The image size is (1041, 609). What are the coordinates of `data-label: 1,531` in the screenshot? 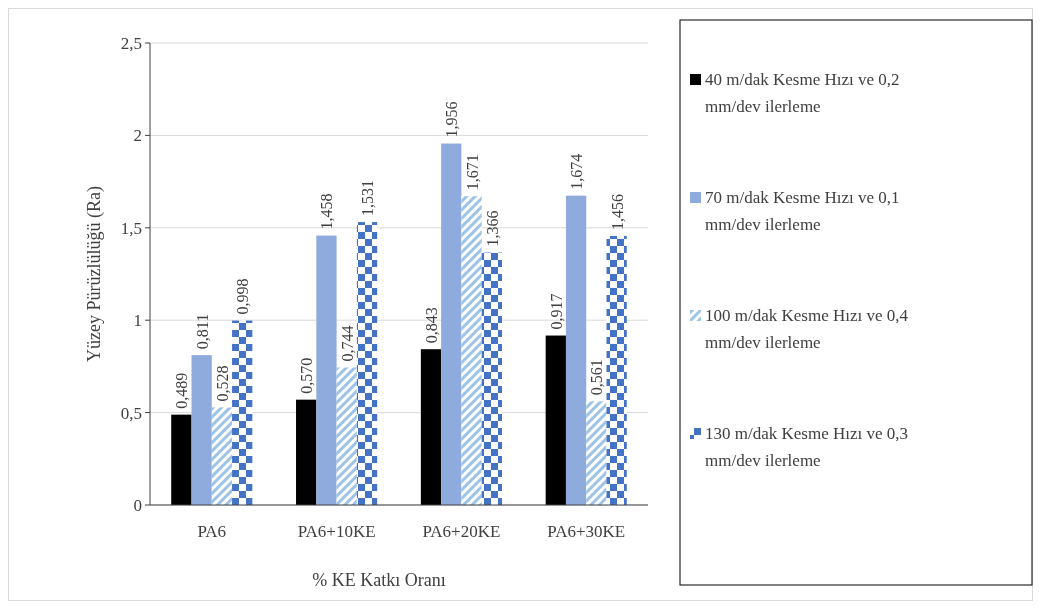 It's located at (368, 198).